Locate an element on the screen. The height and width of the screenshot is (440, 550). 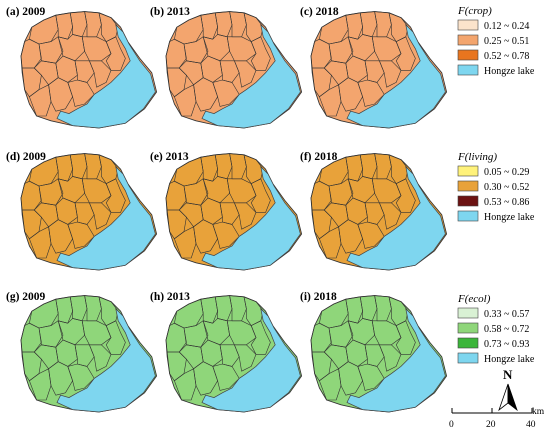
north-label: N is located at coordinates (508, 374).